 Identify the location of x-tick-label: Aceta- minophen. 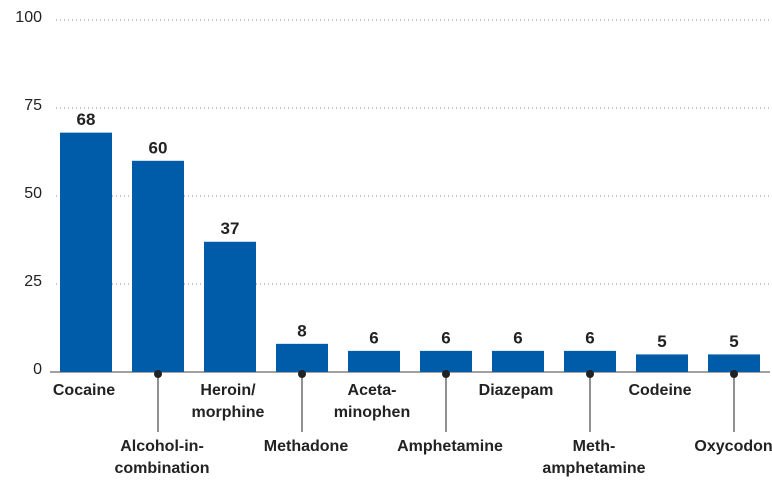
(372, 401).